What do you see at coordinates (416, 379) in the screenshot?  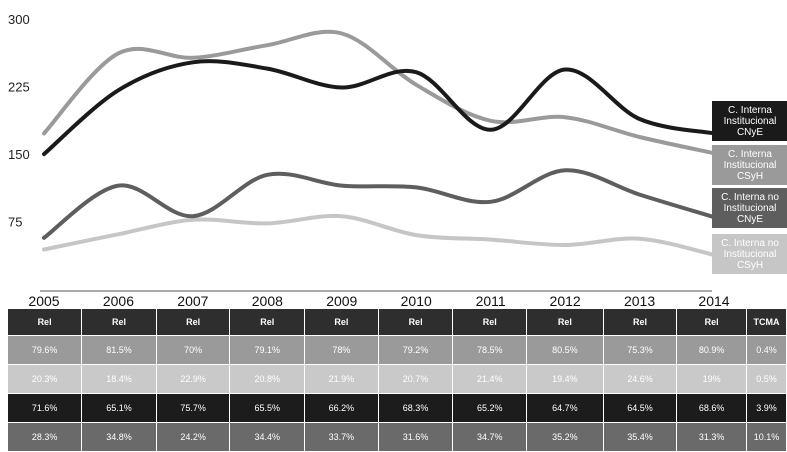 I see `table-cell: 20.7%` at bounding box center [416, 379].